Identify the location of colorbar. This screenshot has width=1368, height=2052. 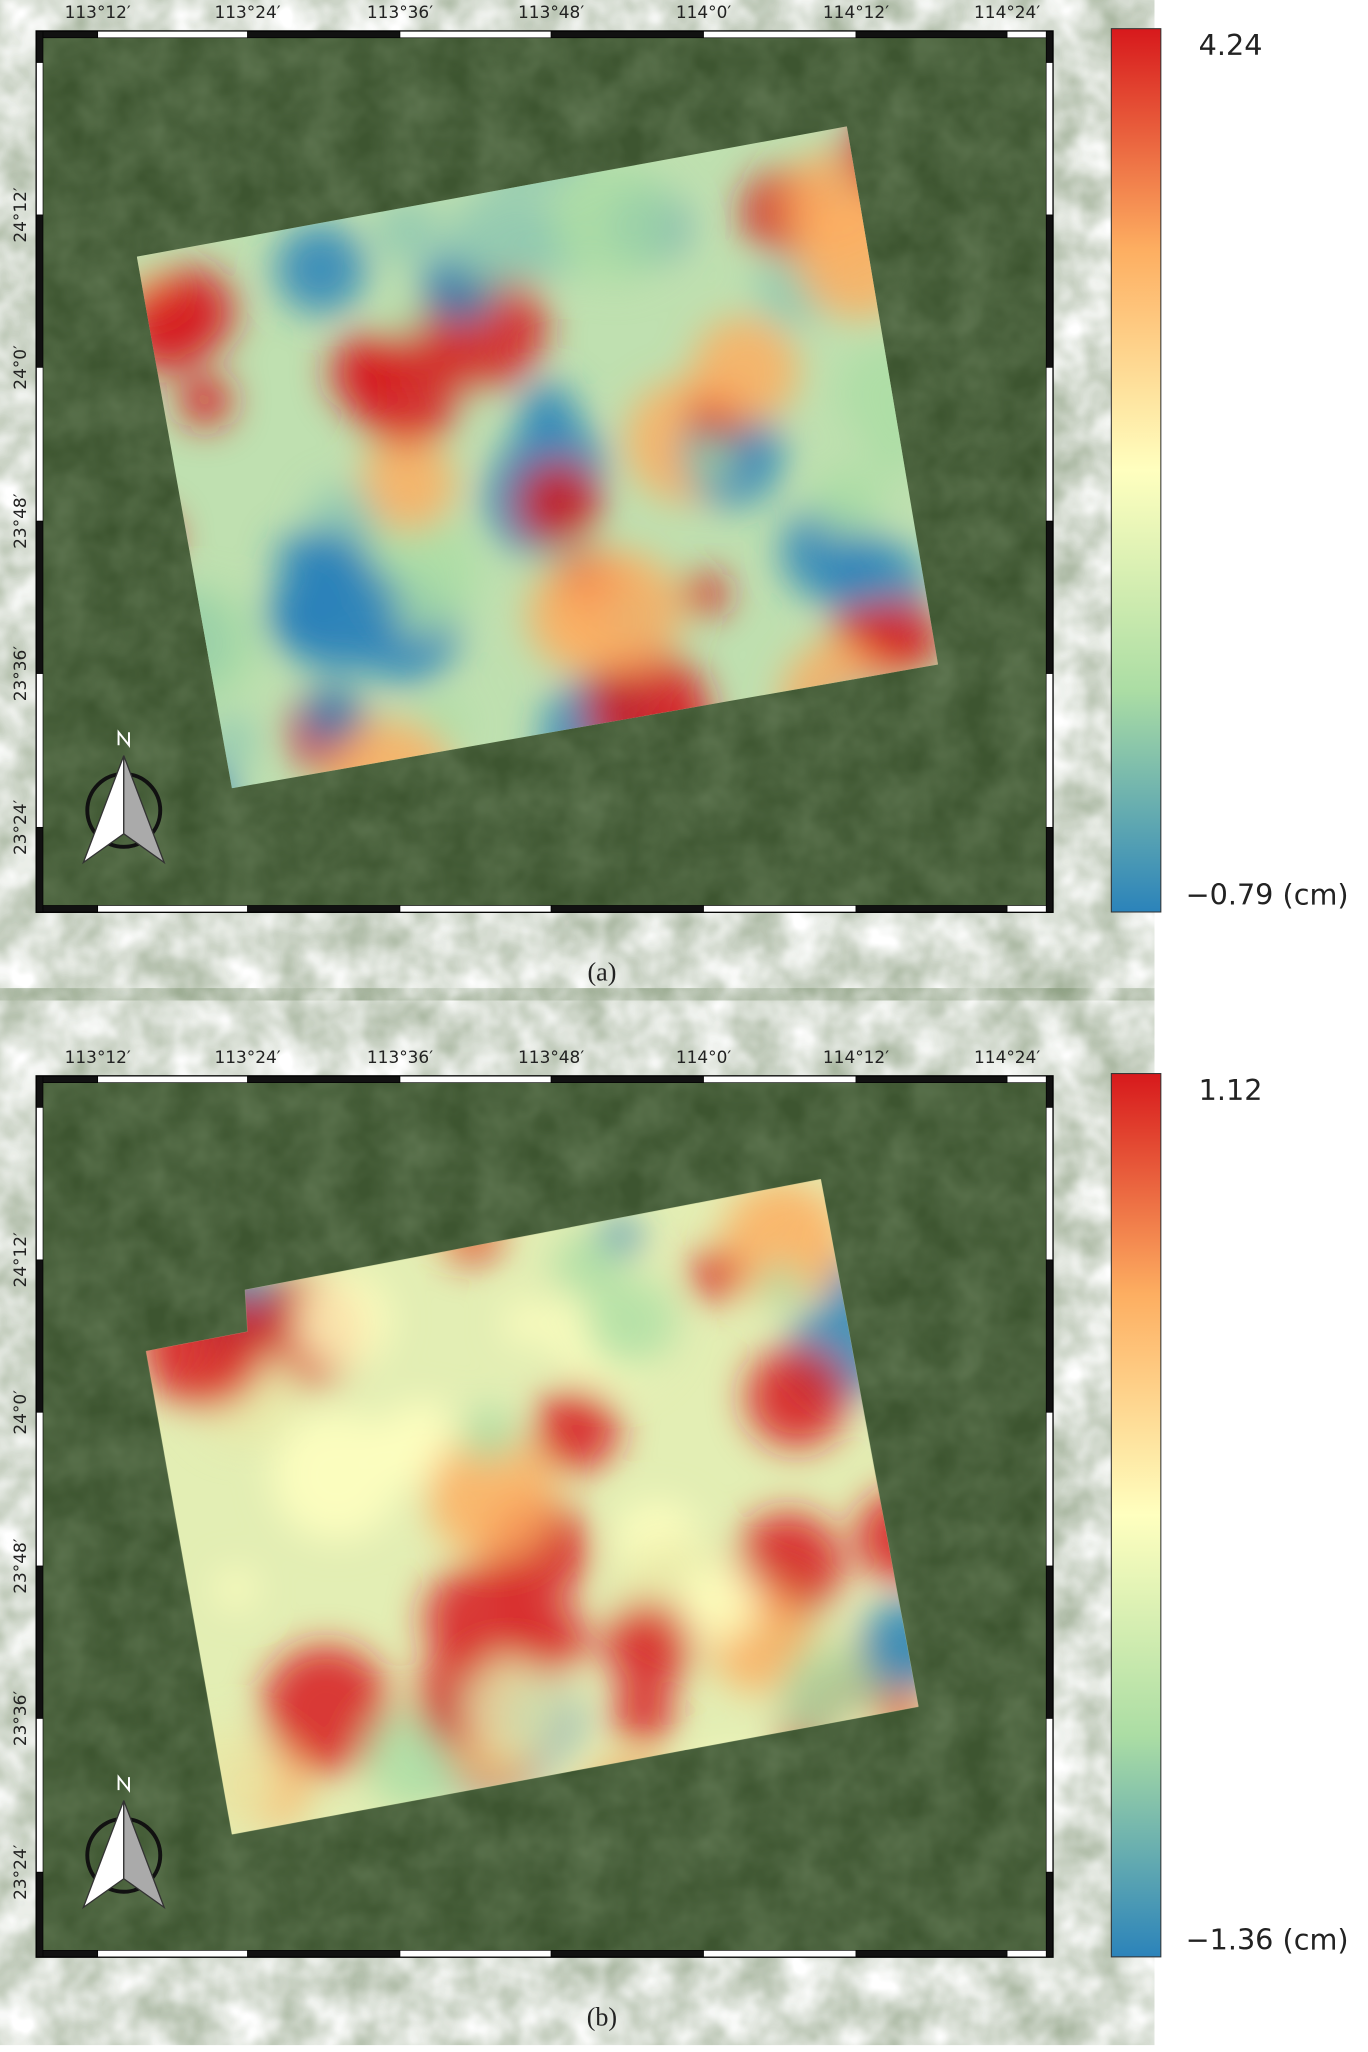
(1136, 1515).